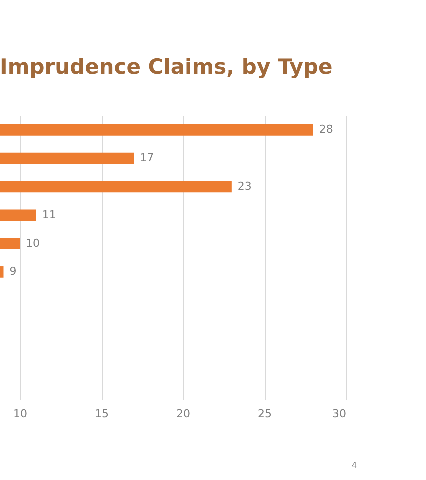 Image resolution: width=426 pixels, height=480 pixels. I want to click on x-tick-label: 25, so click(265, 414).